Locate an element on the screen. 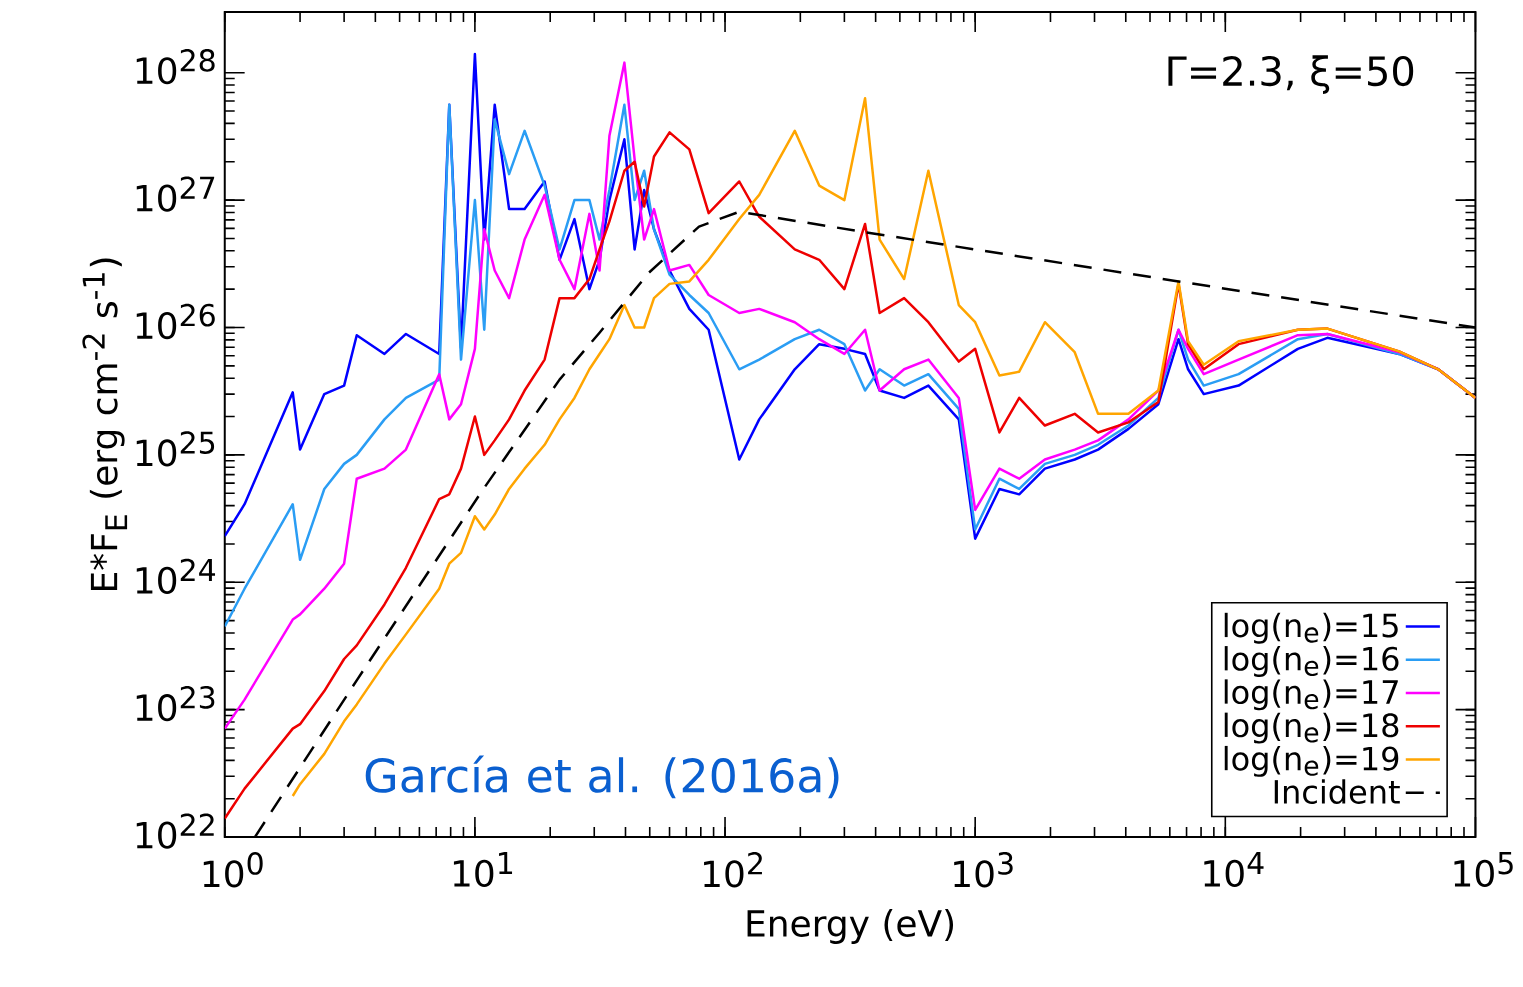  annotation: Γ=2.3, ξ=50 is located at coordinates (1291, 75).